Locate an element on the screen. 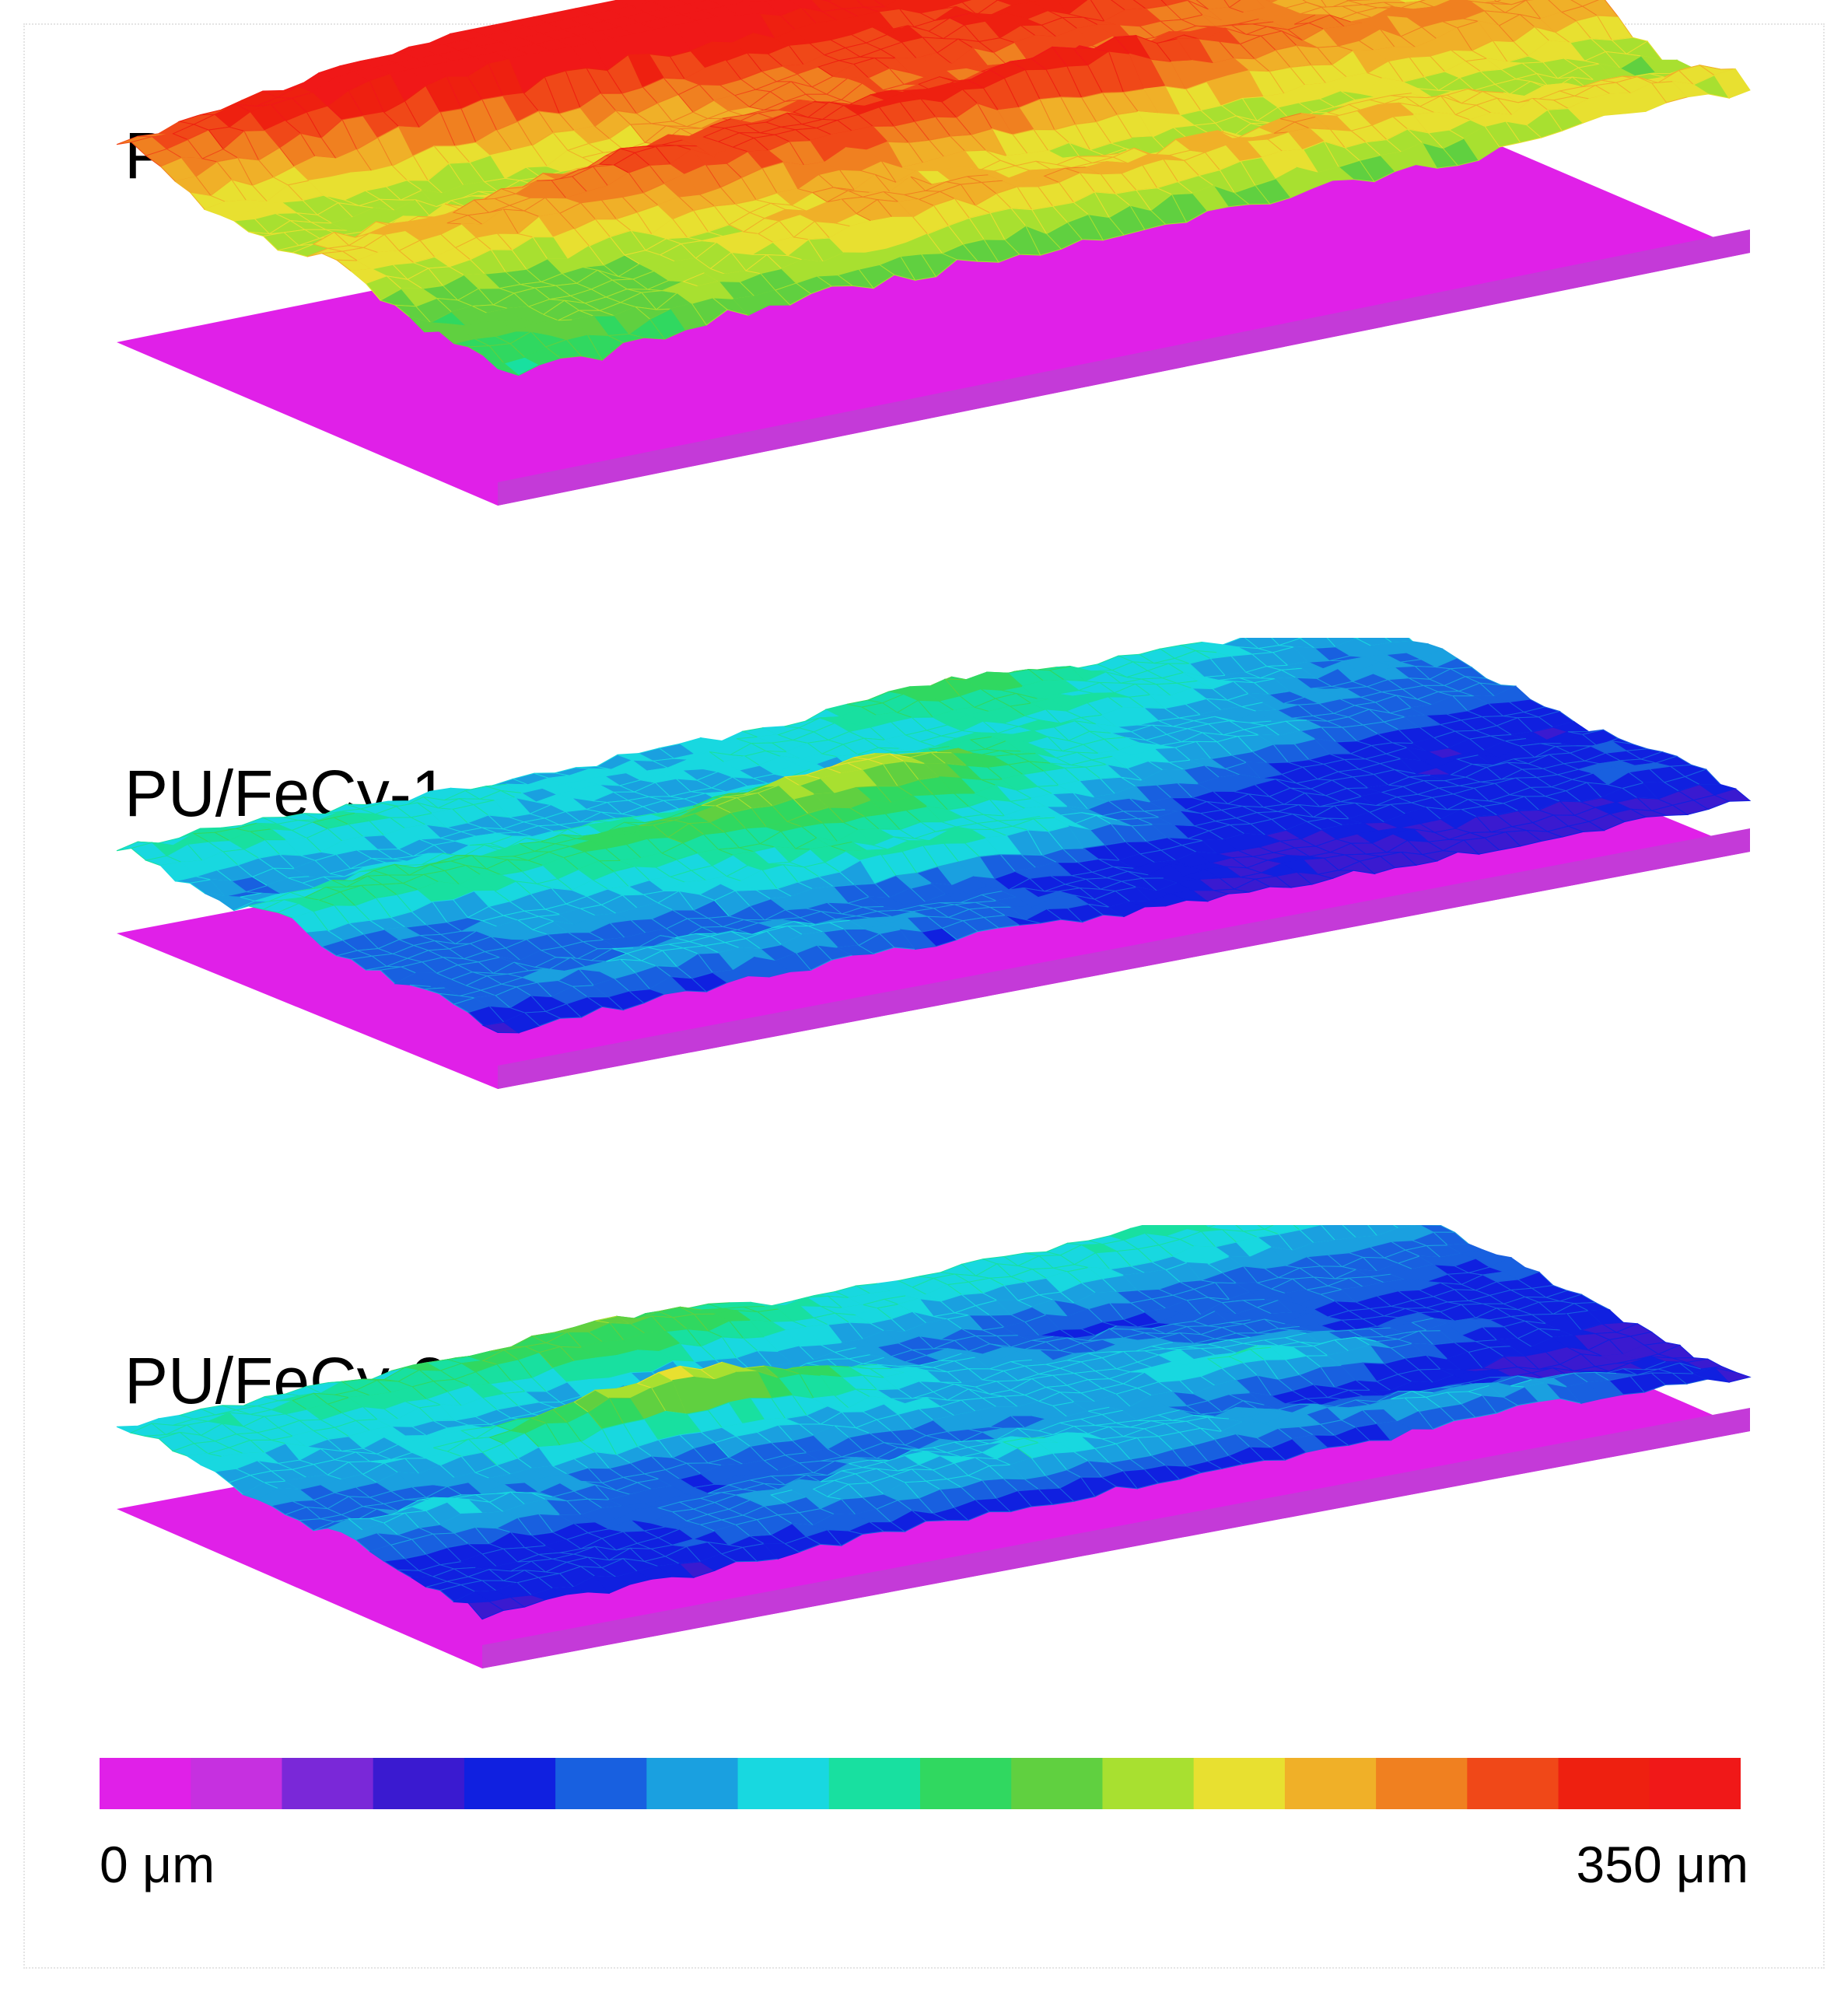  colorbar-min-label: 0 μm is located at coordinates (158, 1864).